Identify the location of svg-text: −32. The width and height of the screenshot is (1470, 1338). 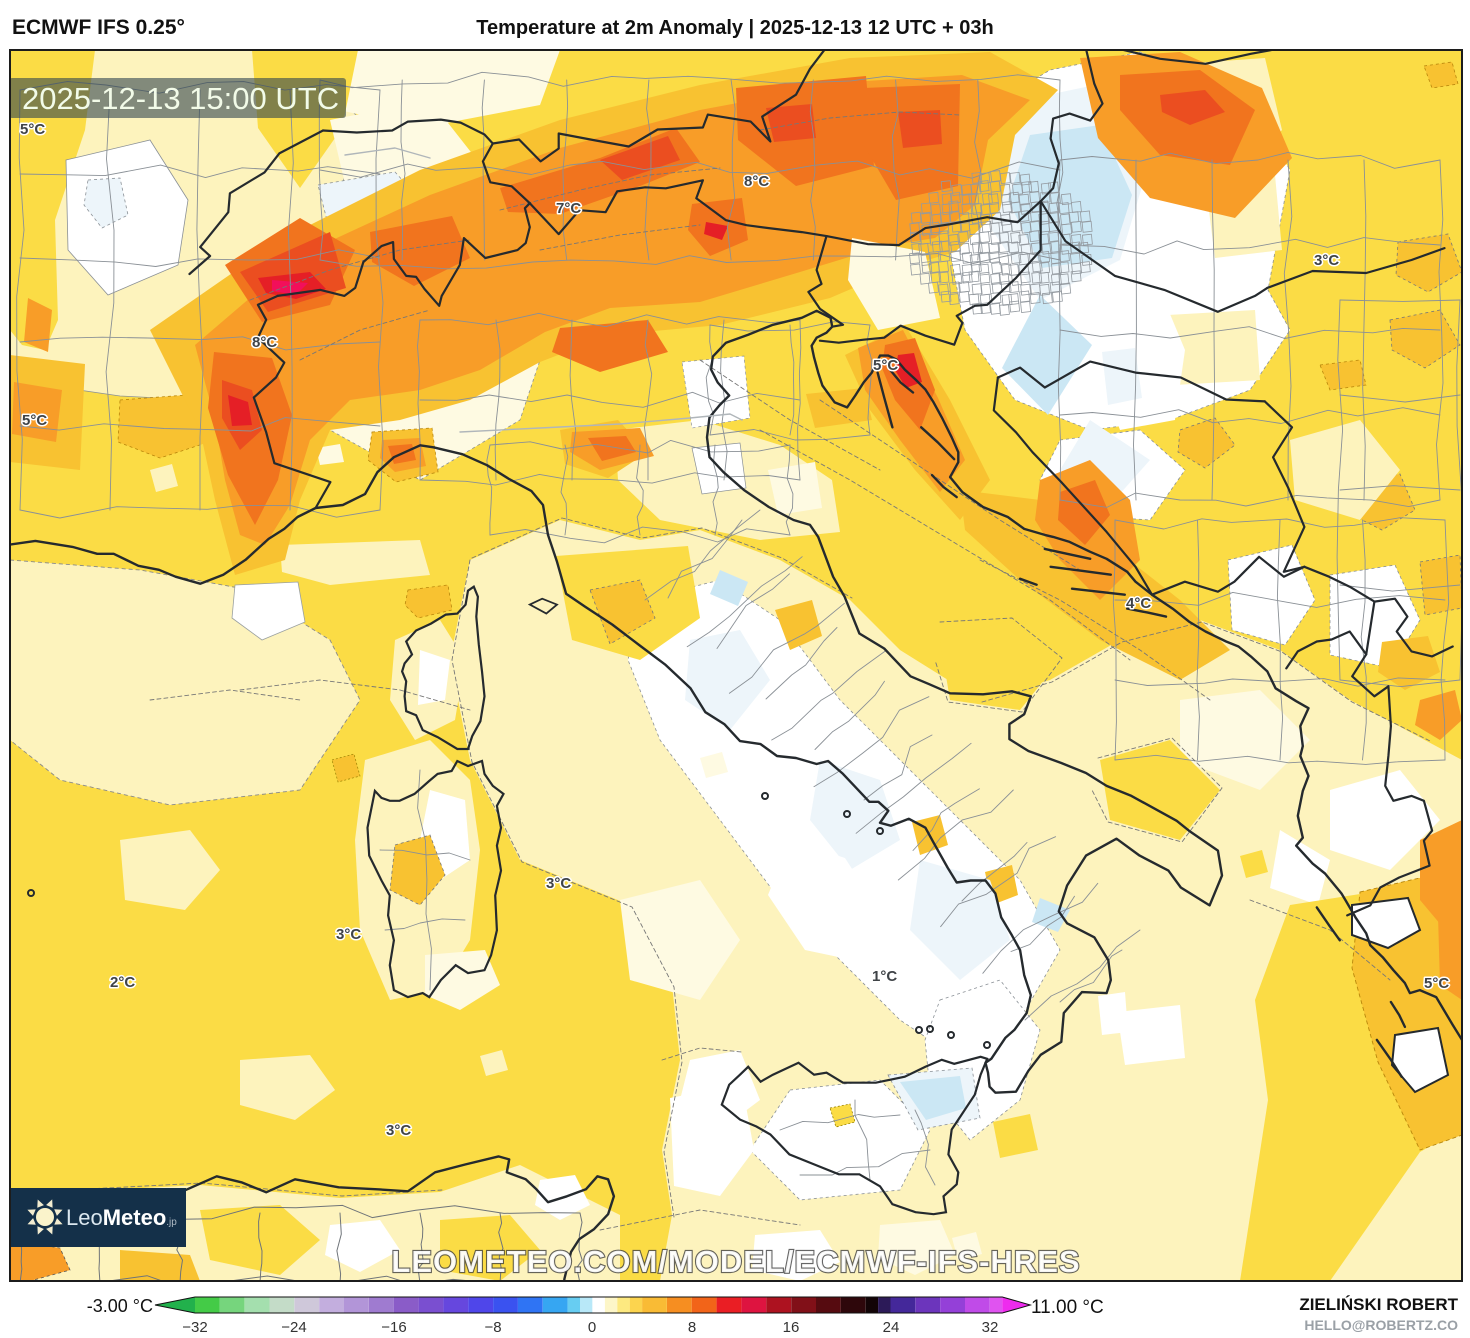
(194, 1327).